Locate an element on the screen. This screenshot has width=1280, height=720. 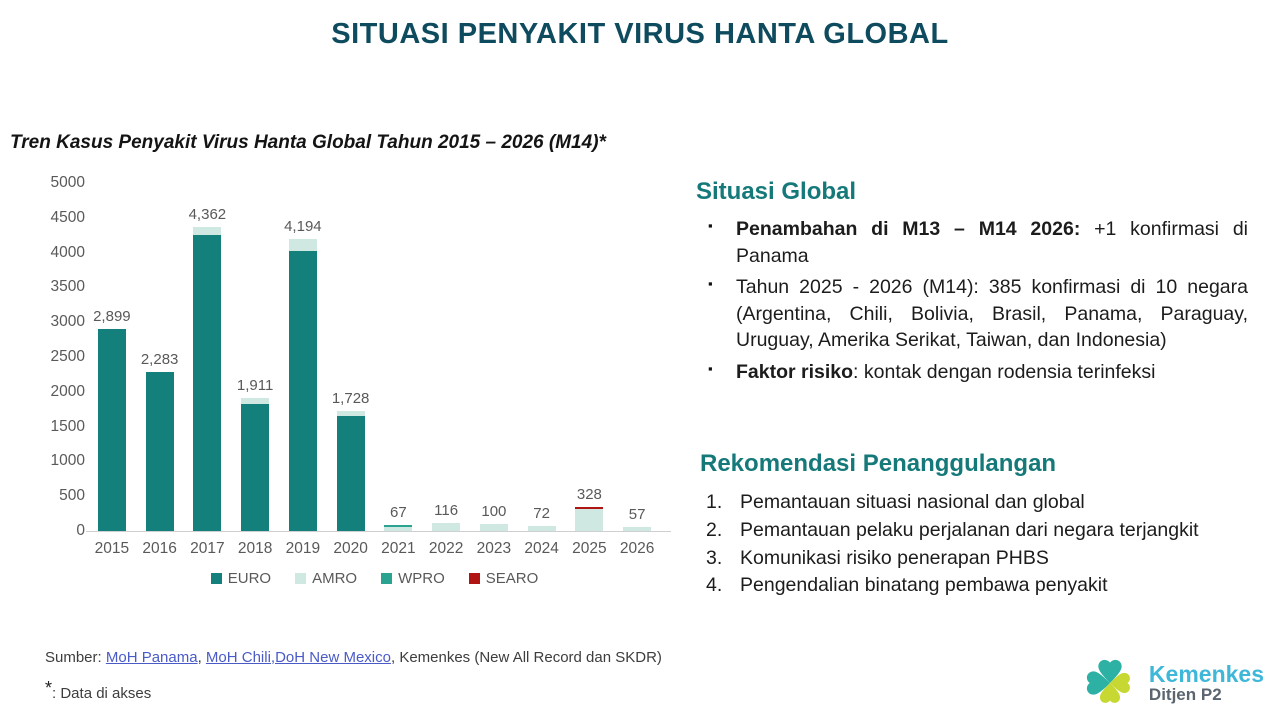
asterisk-marker: * is located at coordinates (49, 688).